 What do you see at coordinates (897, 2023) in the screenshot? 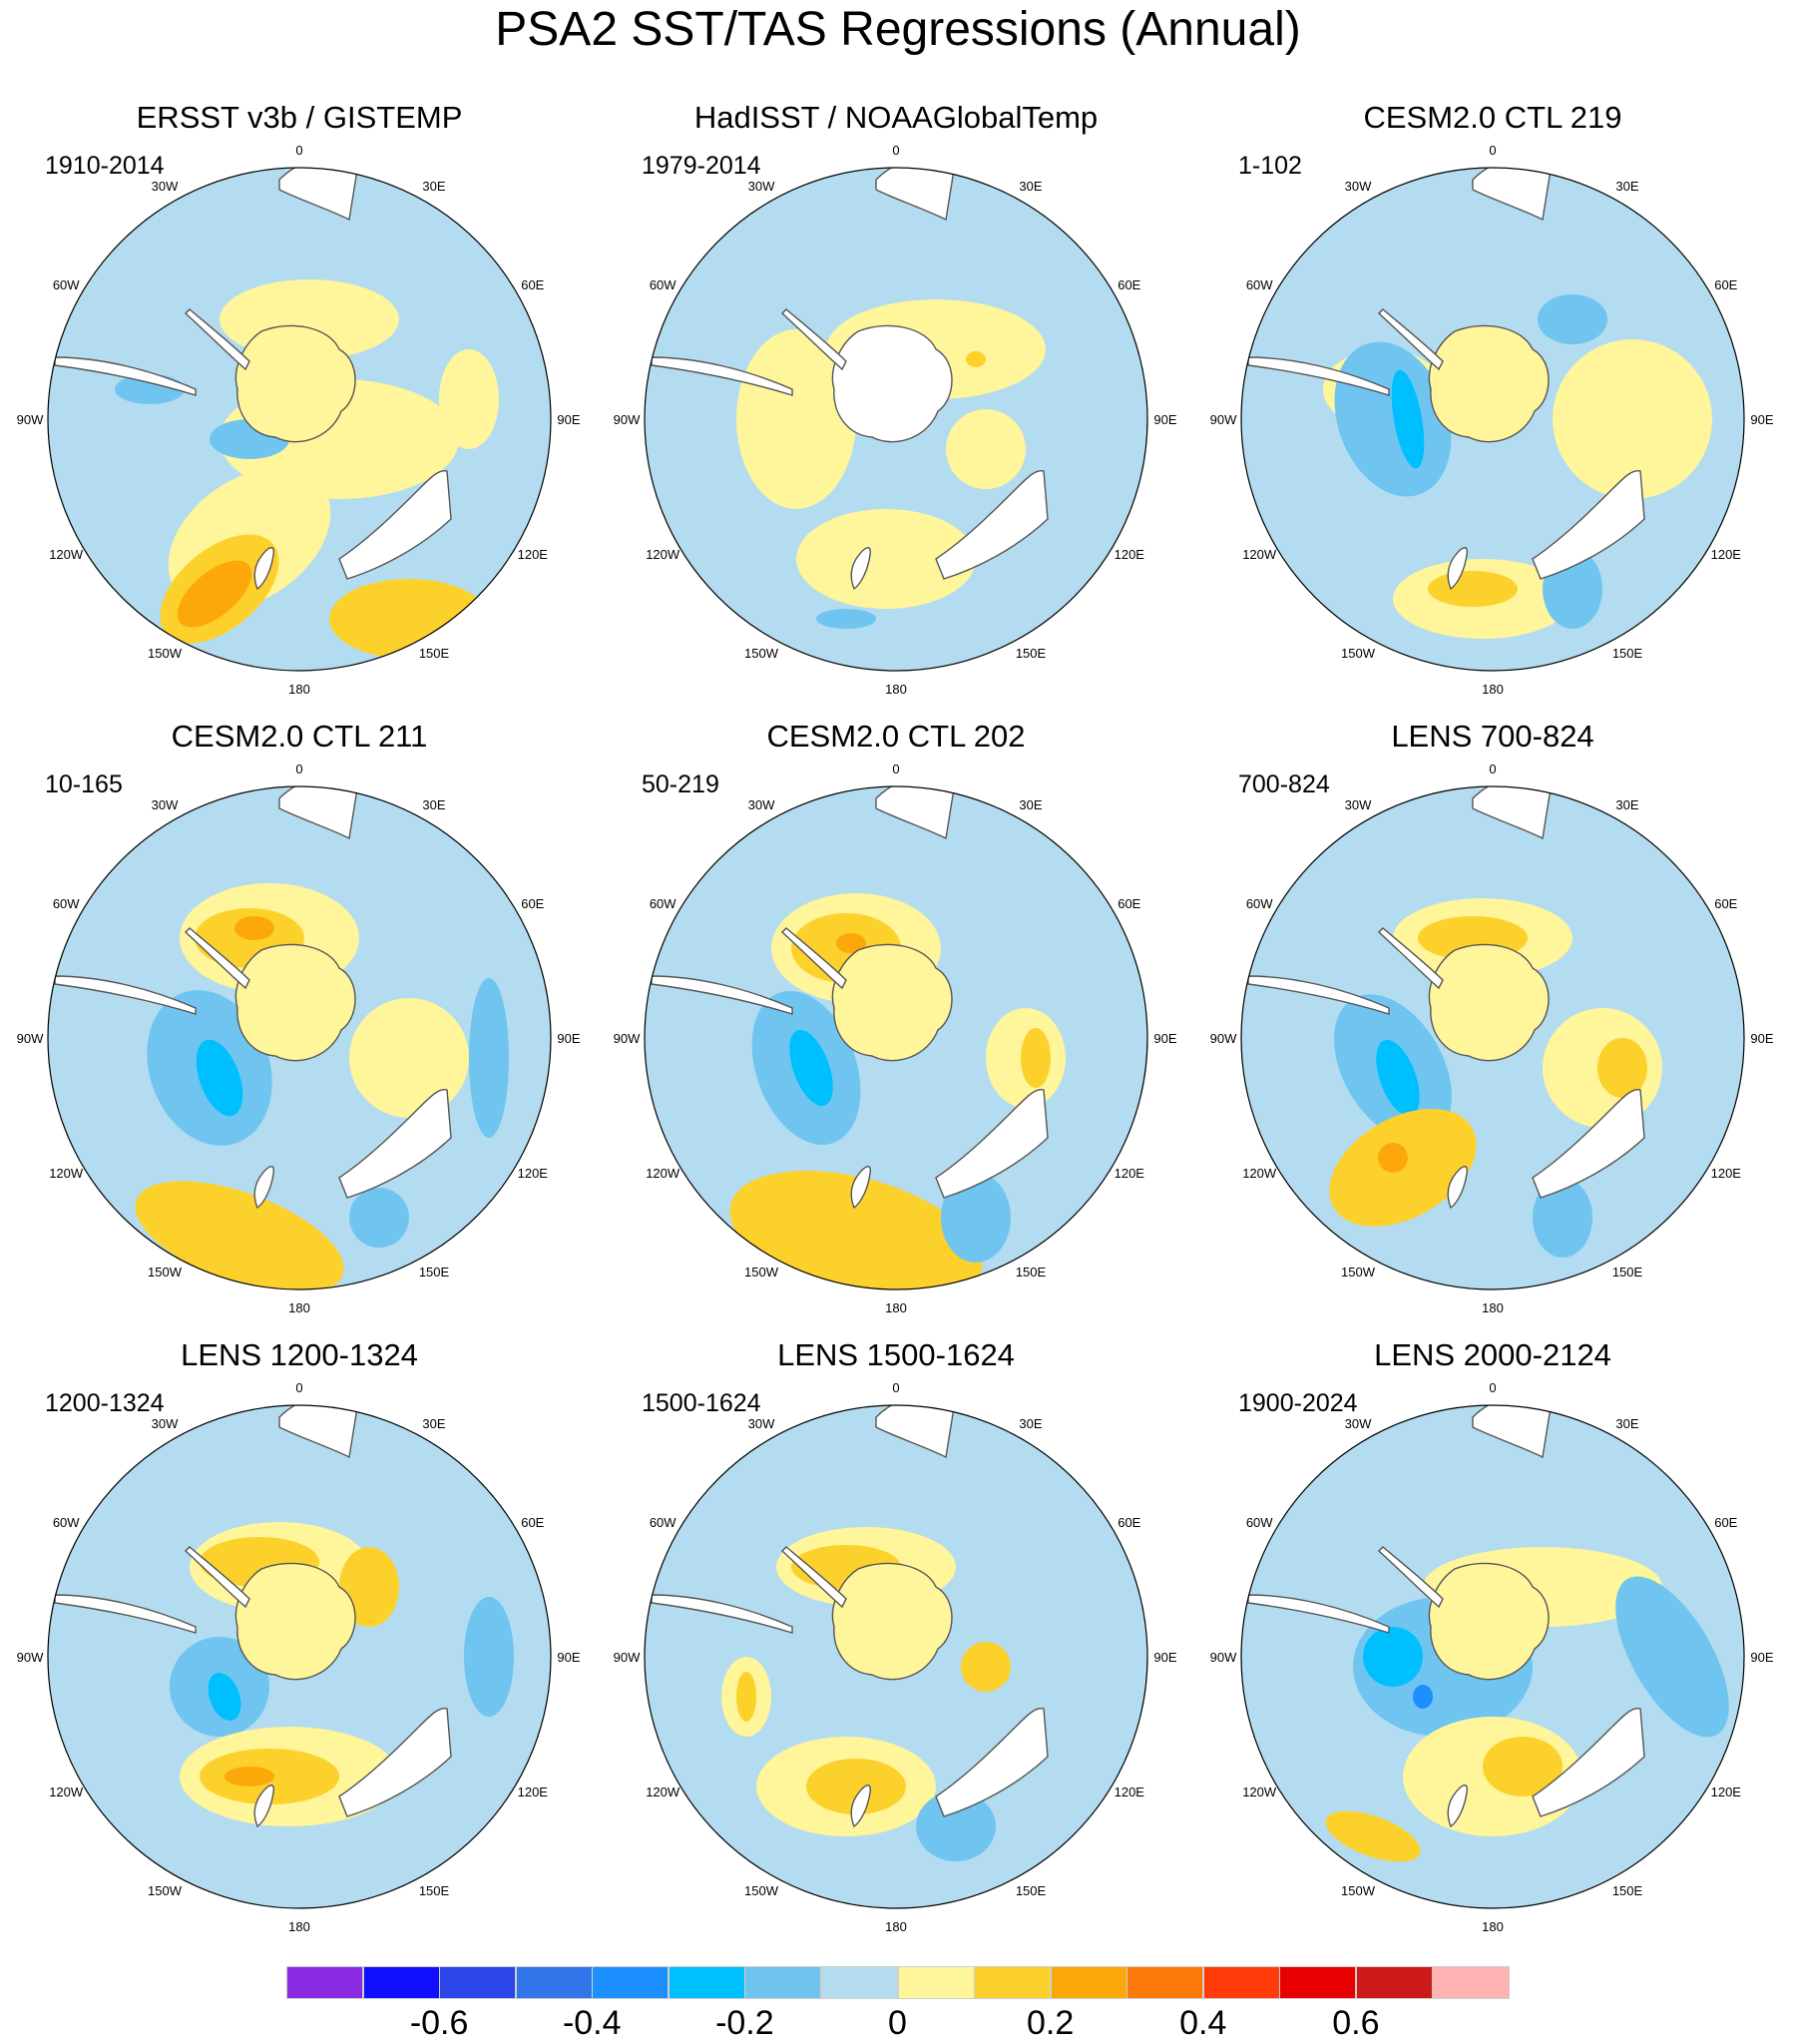
I see `colorbar-tick-label: 0` at bounding box center [897, 2023].